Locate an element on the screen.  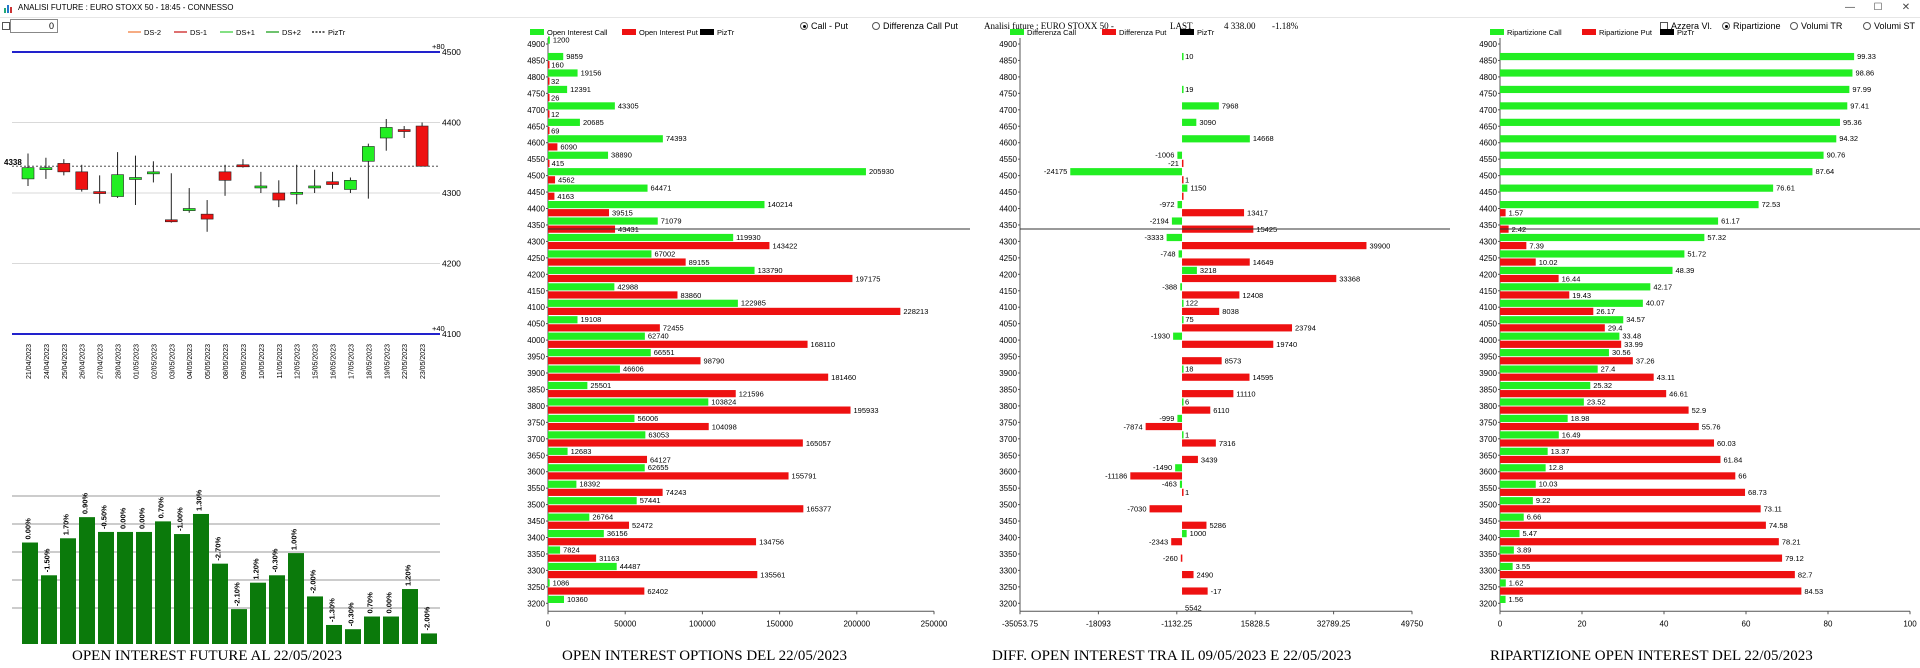
call-value-label: 140214 is located at coordinates (779, 204).